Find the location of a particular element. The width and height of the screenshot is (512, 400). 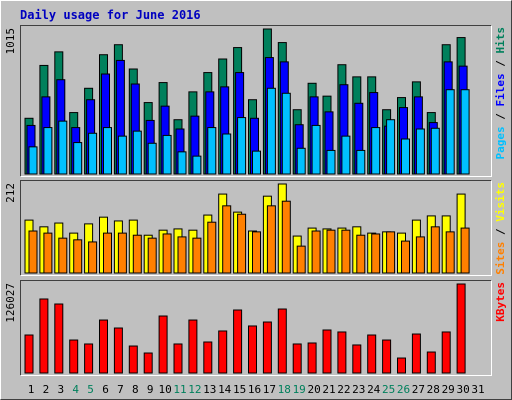

x-tick-label: 10 is located at coordinates (164, 389).